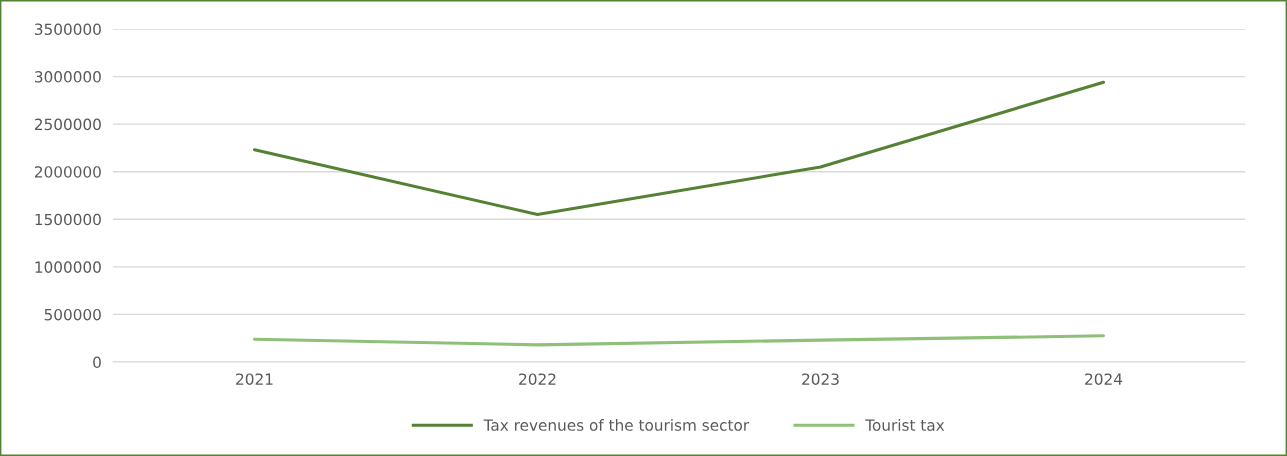 Image resolution: width=1287 pixels, height=456 pixels. What do you see at coordinates (820, 379) in the screenshot?
I see `x-tick-label: 2023` at bounding box center [820, 379].